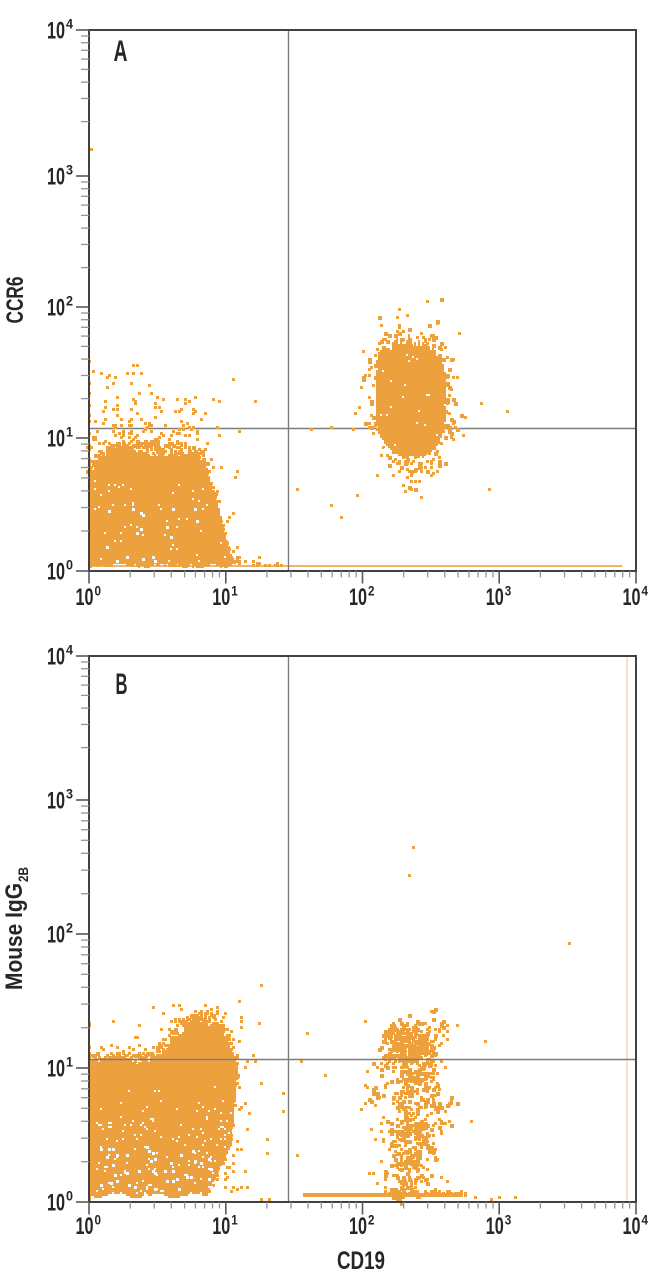 The width and height of the screenshot is (650, 1276). I want to click on svg-text: A, so click(121, 51).